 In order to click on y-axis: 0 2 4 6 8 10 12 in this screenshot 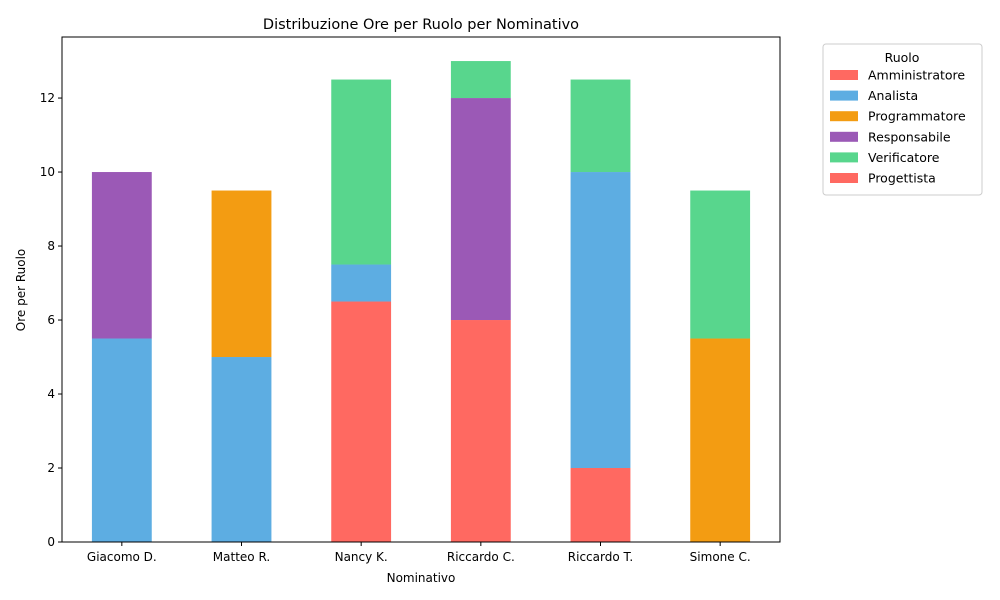, I will do `click(51, 320)`.